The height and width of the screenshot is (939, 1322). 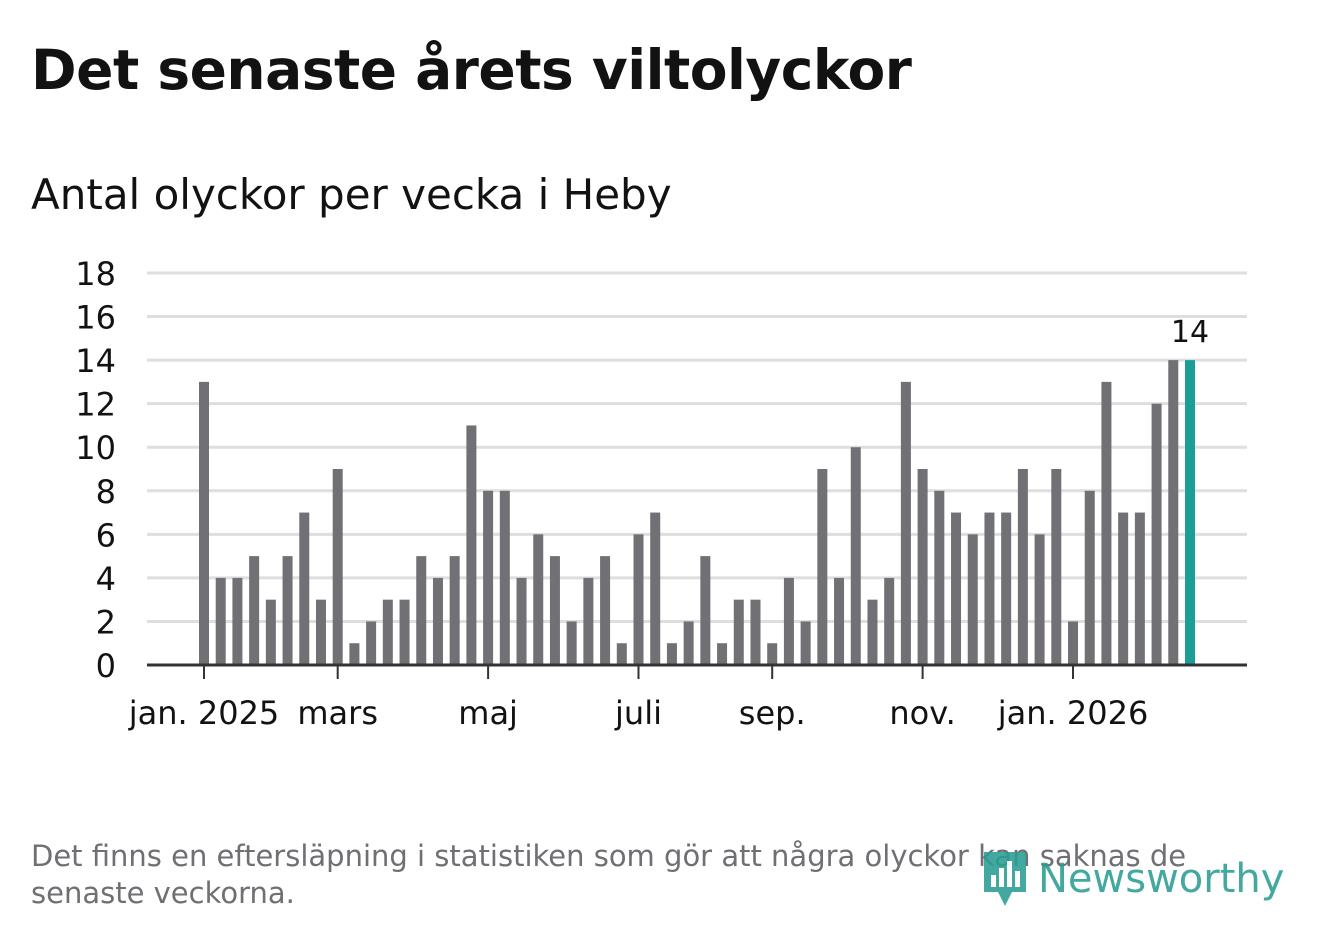 What do you see at coordinates (95, 470) in the screenshot?
I see `y-axis-ticks: 0 2 4 6 8 10 12 14 16 18` at bounding box center [95, 470].